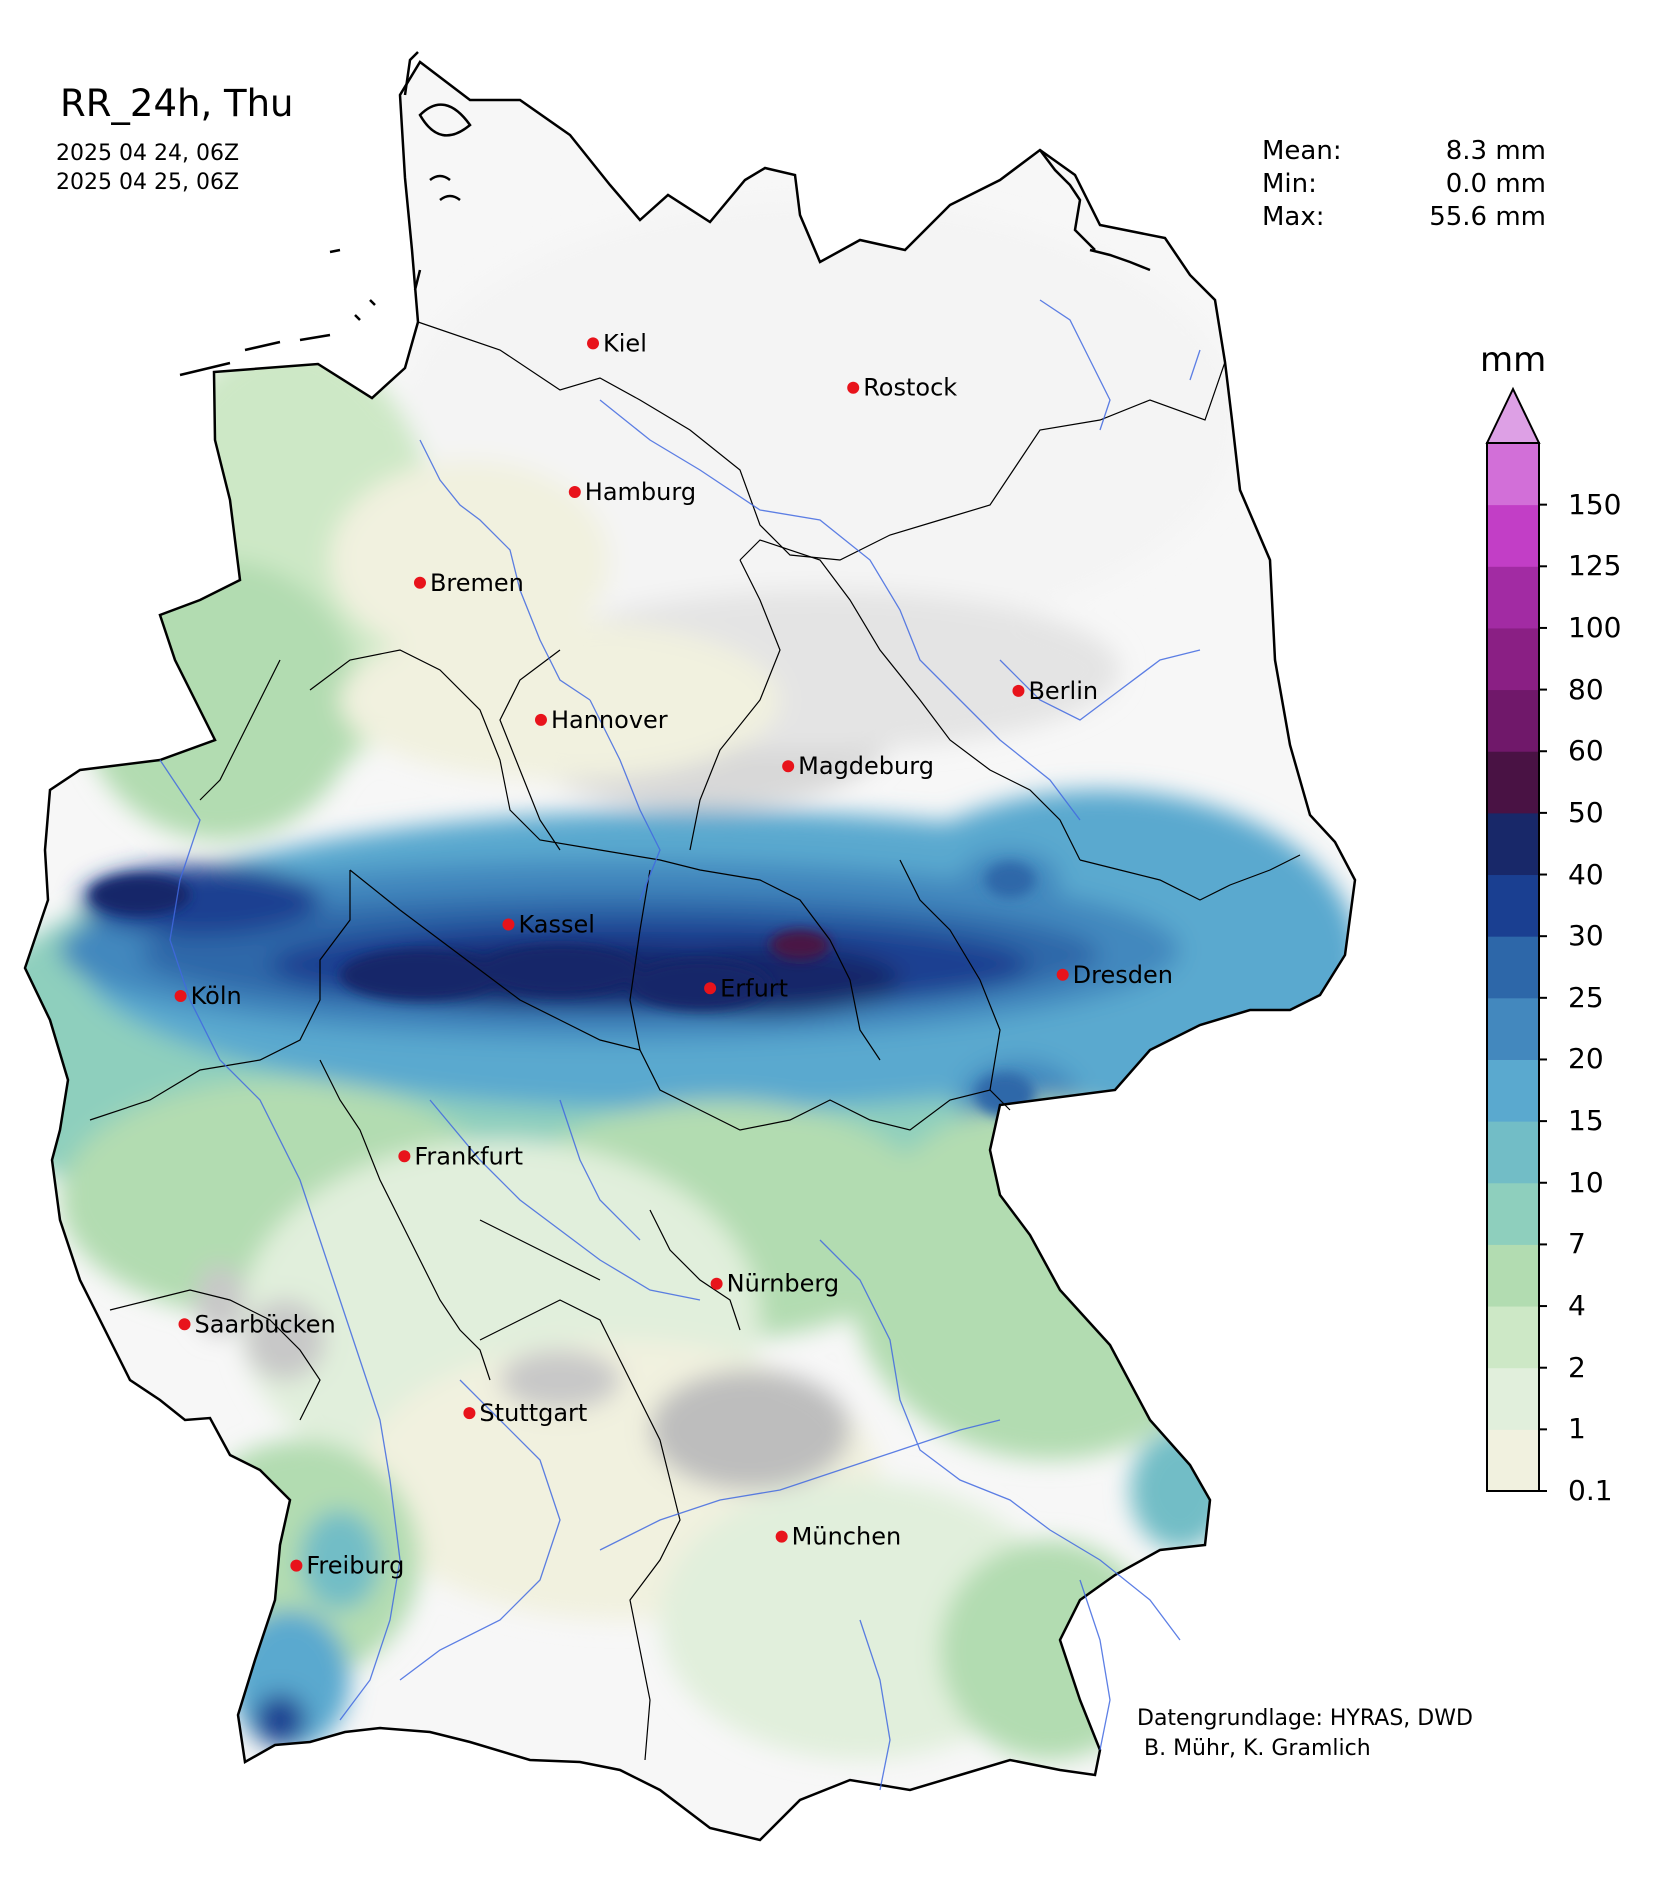  I want to click on colorbar-tick-label: 1, so click(1577, 1429).